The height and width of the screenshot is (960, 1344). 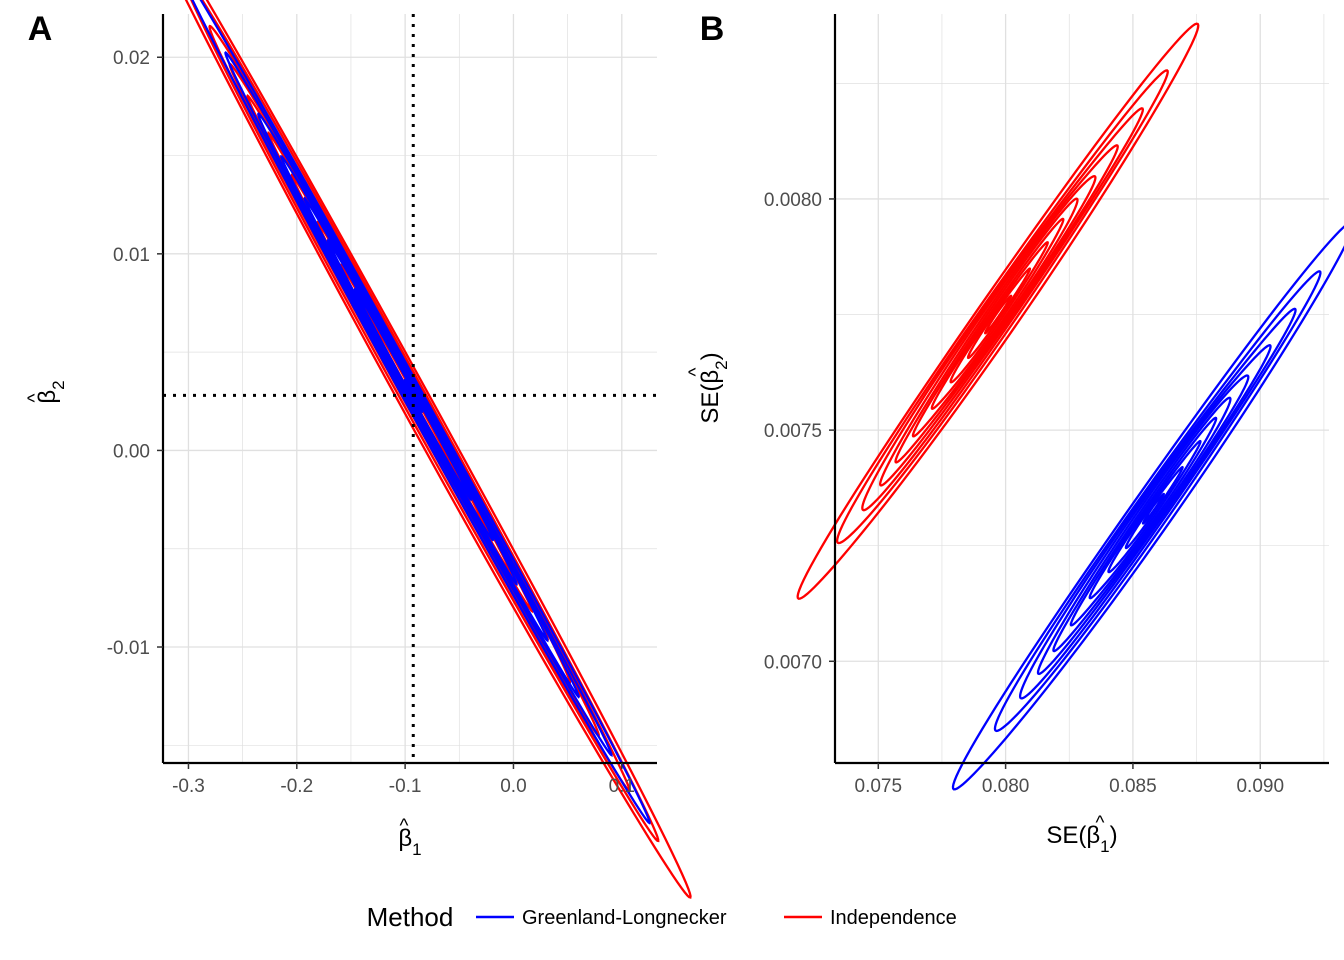 I want to click on panel-a-x-tick-label-2: -0.1, so click(x=405, y=786).